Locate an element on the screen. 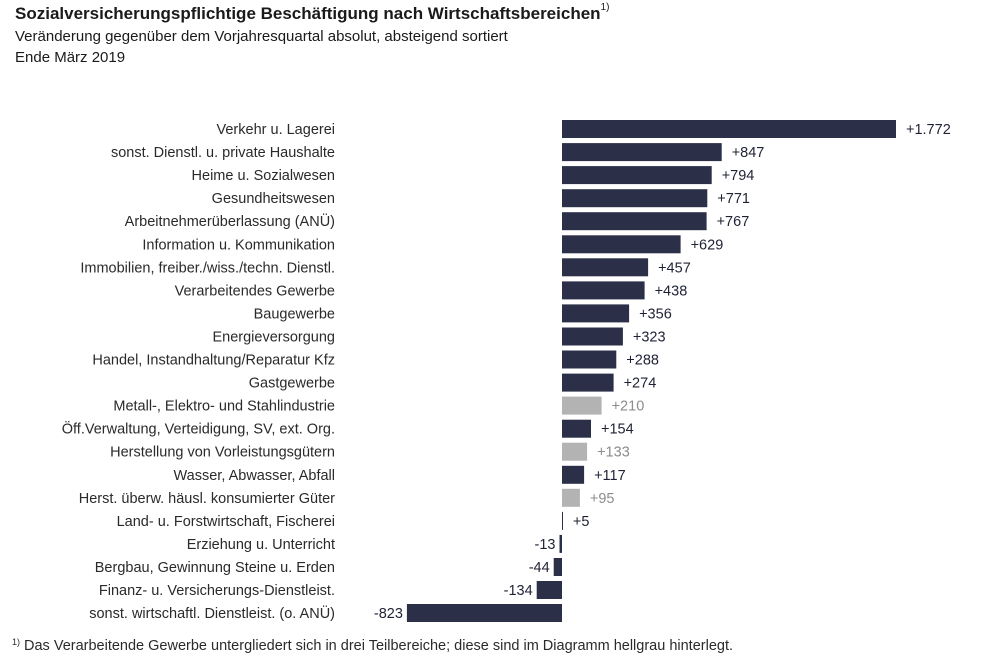 This screenshot has height=667, width=999. value-label: +847 is located at coordinates (748, 153).